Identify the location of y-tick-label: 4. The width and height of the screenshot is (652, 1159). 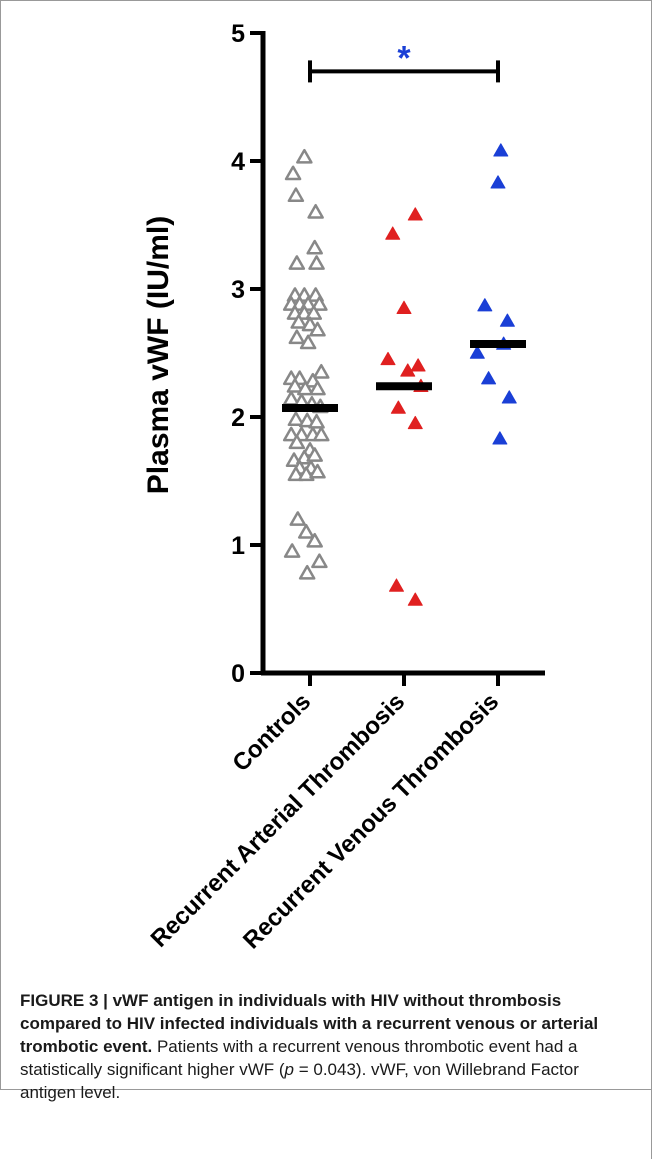
(238, 162).